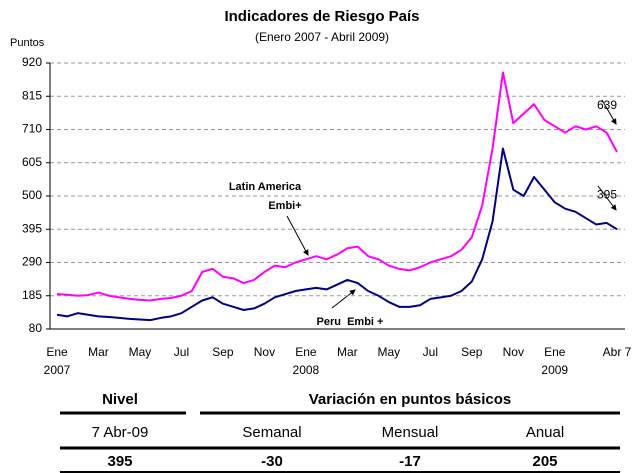 This screenshot has height=473, width=633. What do you see at coordinates (36, 328) in the screenshot?
I see `y-tick-label: 80` at bounding box center [36, 328].